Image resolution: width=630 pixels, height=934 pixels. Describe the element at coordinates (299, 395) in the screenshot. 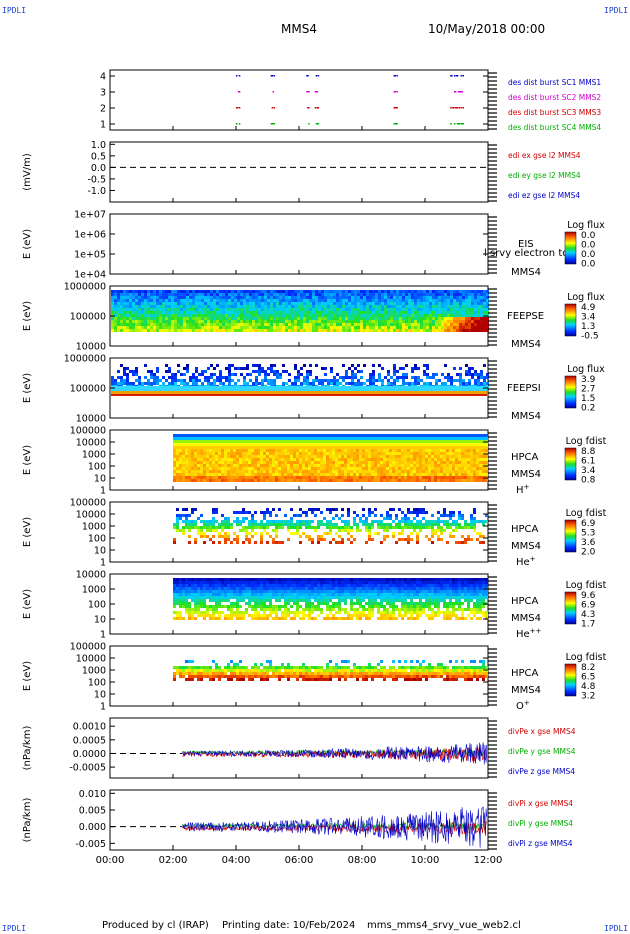

I see `flux-band` at that location.